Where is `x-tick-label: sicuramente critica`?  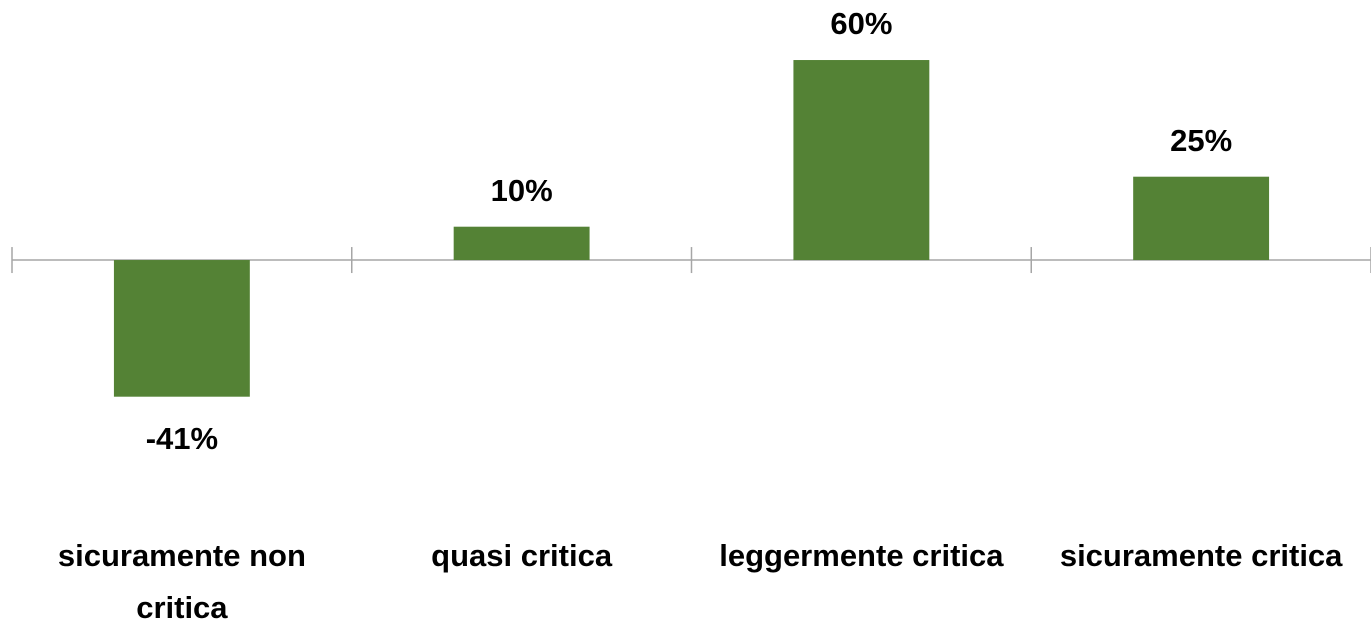 x-tick-label: sicuramente critica is located at coordinates (1201, 555).